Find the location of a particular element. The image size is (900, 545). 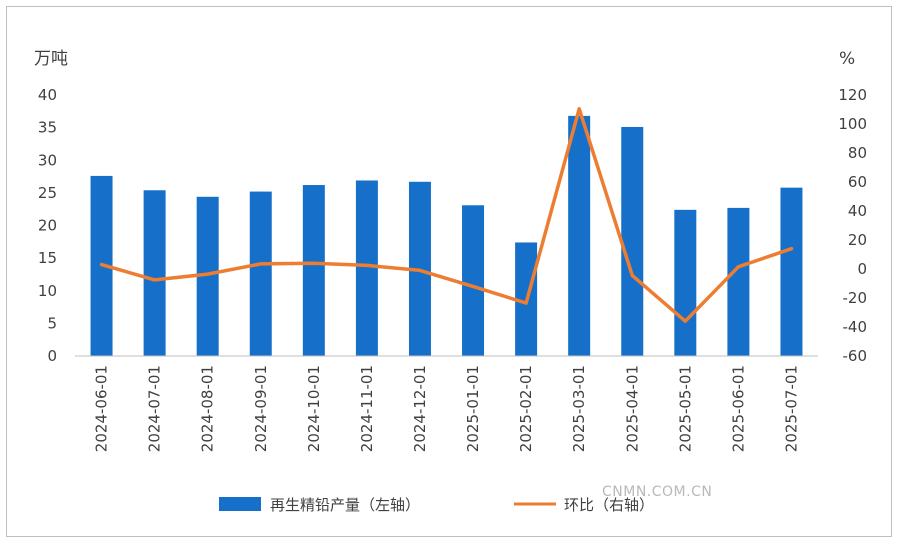

x-tick-label: 2025-07-01 is located at coordinates (791, 408).